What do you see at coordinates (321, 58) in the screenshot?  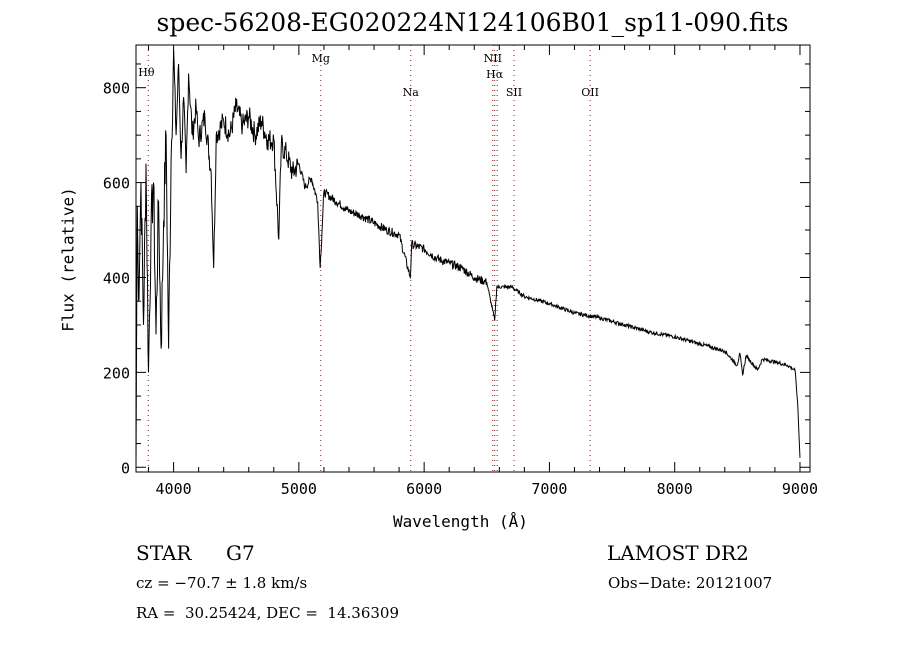 I see `line-label-Mg: Mg` at bounding box center [321, 58].